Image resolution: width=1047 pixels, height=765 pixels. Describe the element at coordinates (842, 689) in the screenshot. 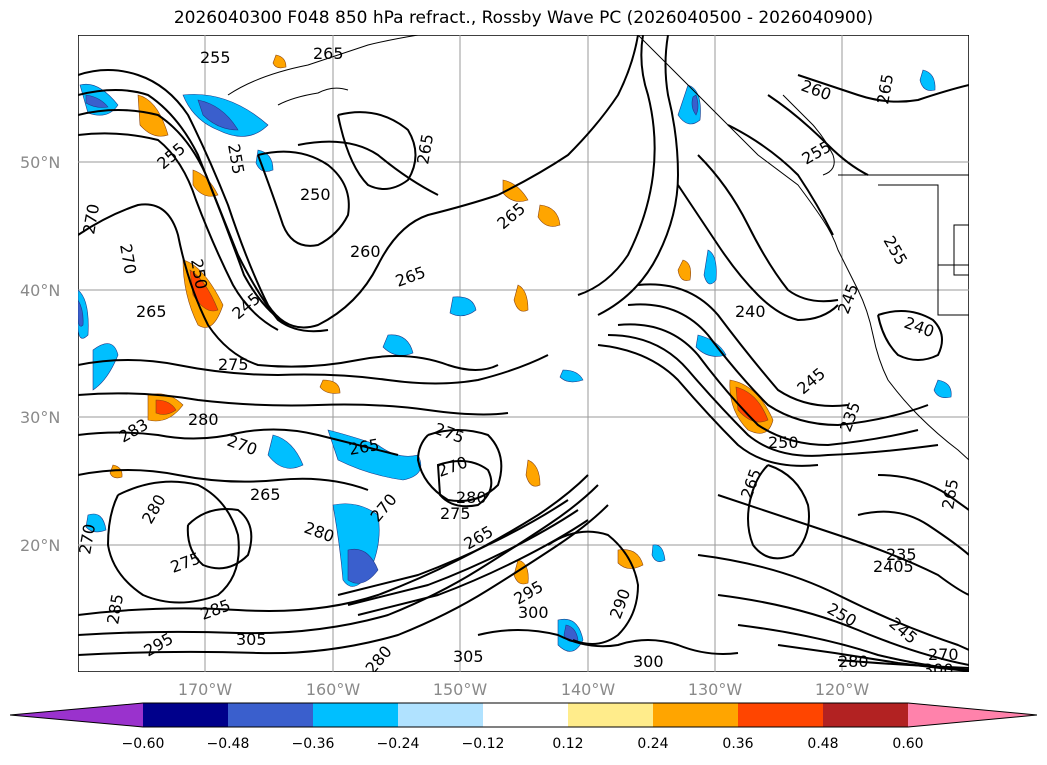

I see `lon-label-120w: 120°W` at that location.